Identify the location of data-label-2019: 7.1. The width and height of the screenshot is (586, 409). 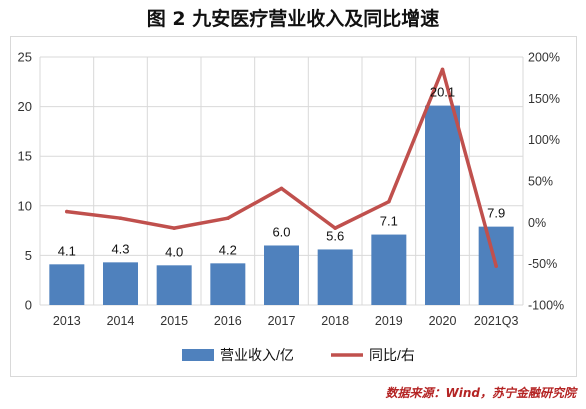
(389, 221).